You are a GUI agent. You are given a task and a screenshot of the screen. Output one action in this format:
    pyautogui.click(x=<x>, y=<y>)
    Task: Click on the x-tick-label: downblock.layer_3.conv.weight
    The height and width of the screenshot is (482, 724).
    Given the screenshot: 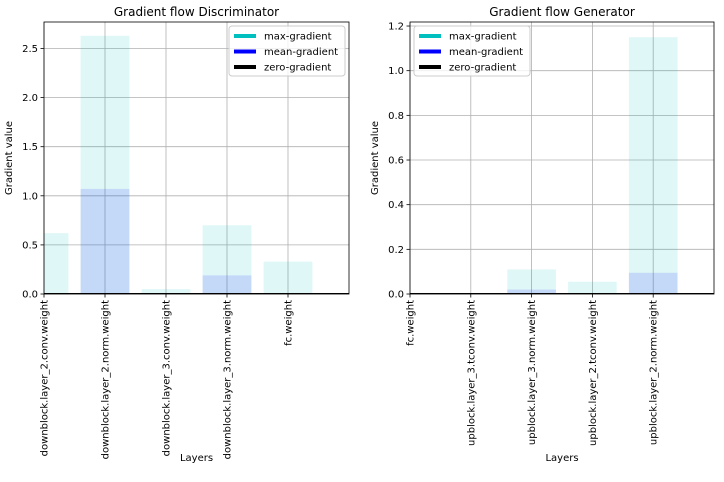 What is the action you would take?
    pyautogui.click(x=167, y=378)
    